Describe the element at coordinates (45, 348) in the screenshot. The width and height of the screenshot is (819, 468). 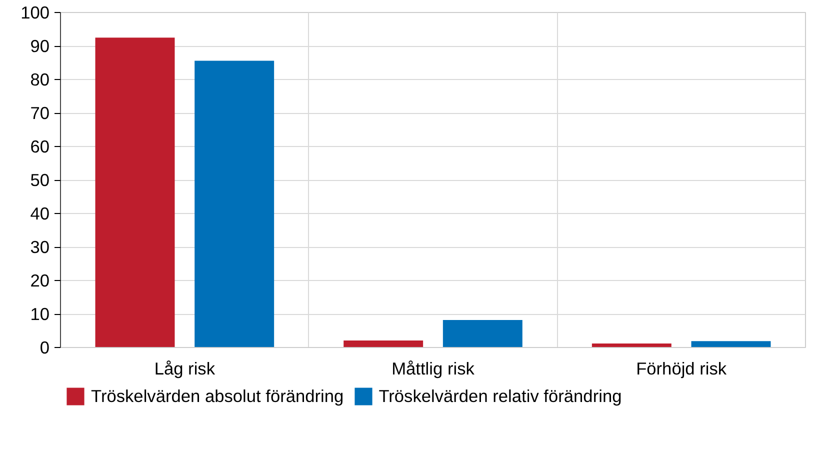
I see `y-tick-label: 0` at that location.